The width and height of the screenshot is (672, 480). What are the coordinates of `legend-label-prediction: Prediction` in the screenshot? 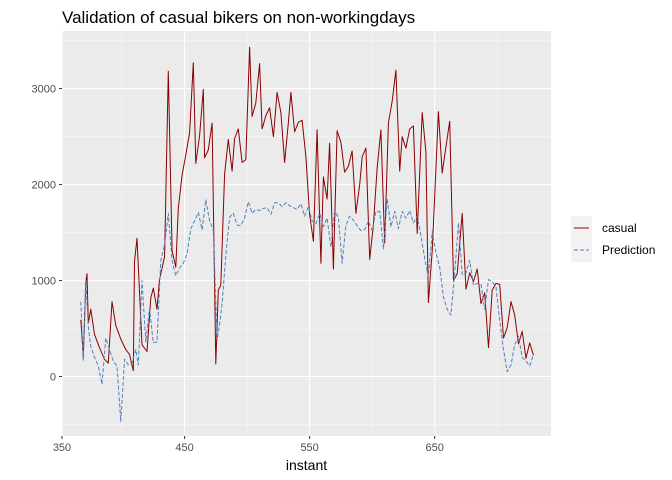 It's located at (628, 250).